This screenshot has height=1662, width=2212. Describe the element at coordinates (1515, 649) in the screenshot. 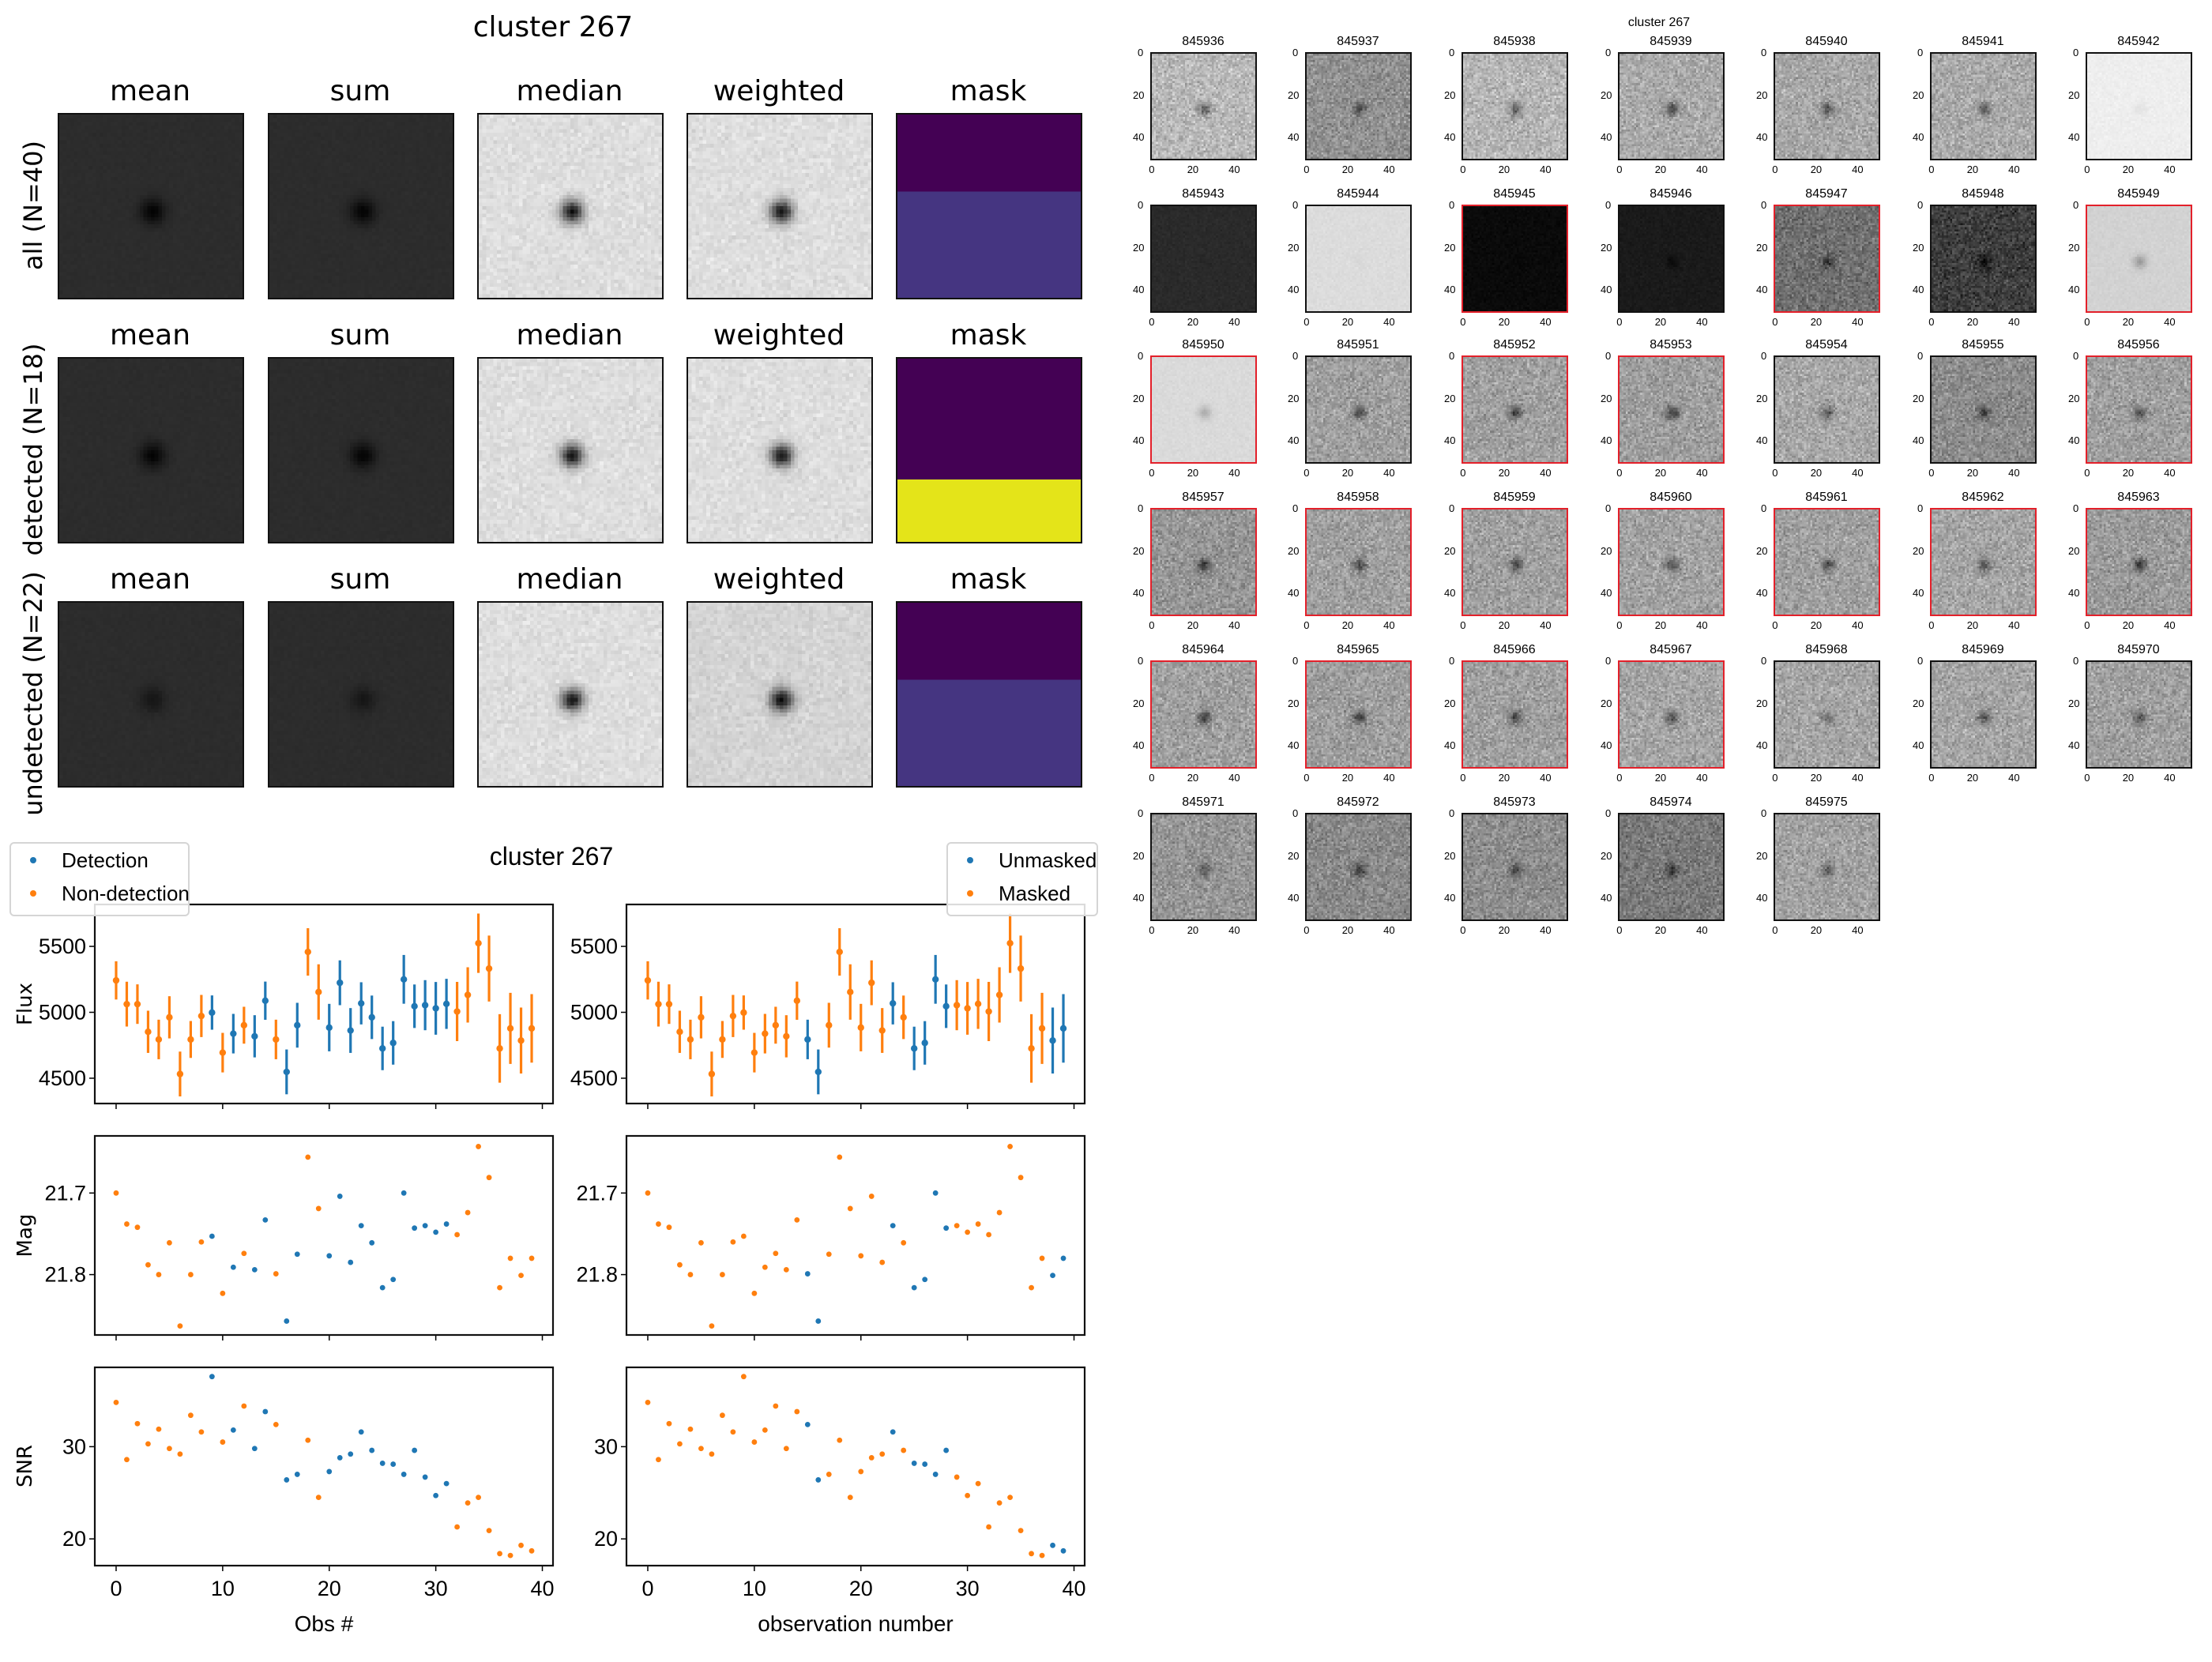

I see `thumbnail-title: 845966` at that location.